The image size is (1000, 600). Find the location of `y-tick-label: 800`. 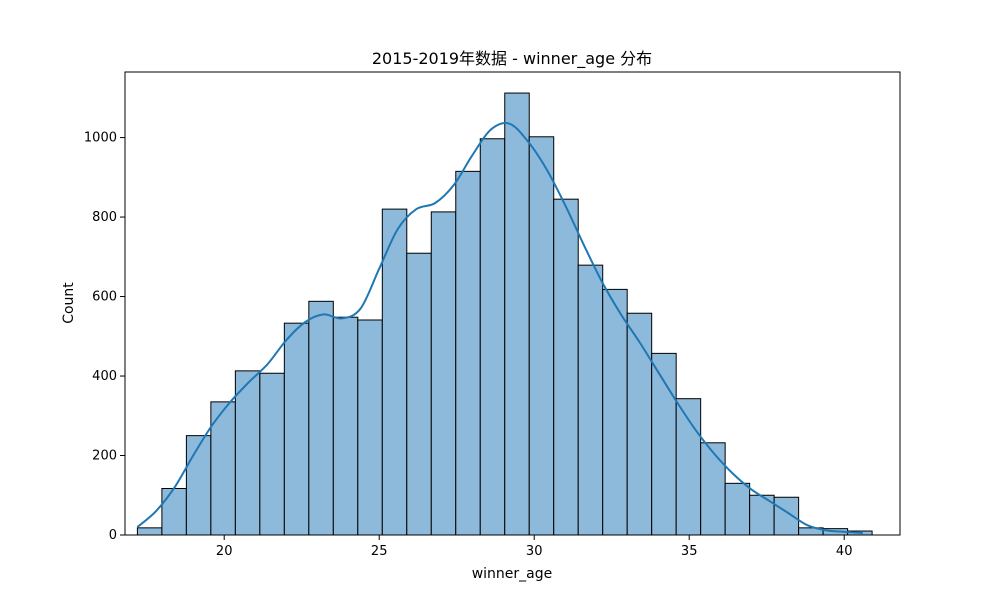

y-tick-label: 800 is located at coordinates (104, 217).